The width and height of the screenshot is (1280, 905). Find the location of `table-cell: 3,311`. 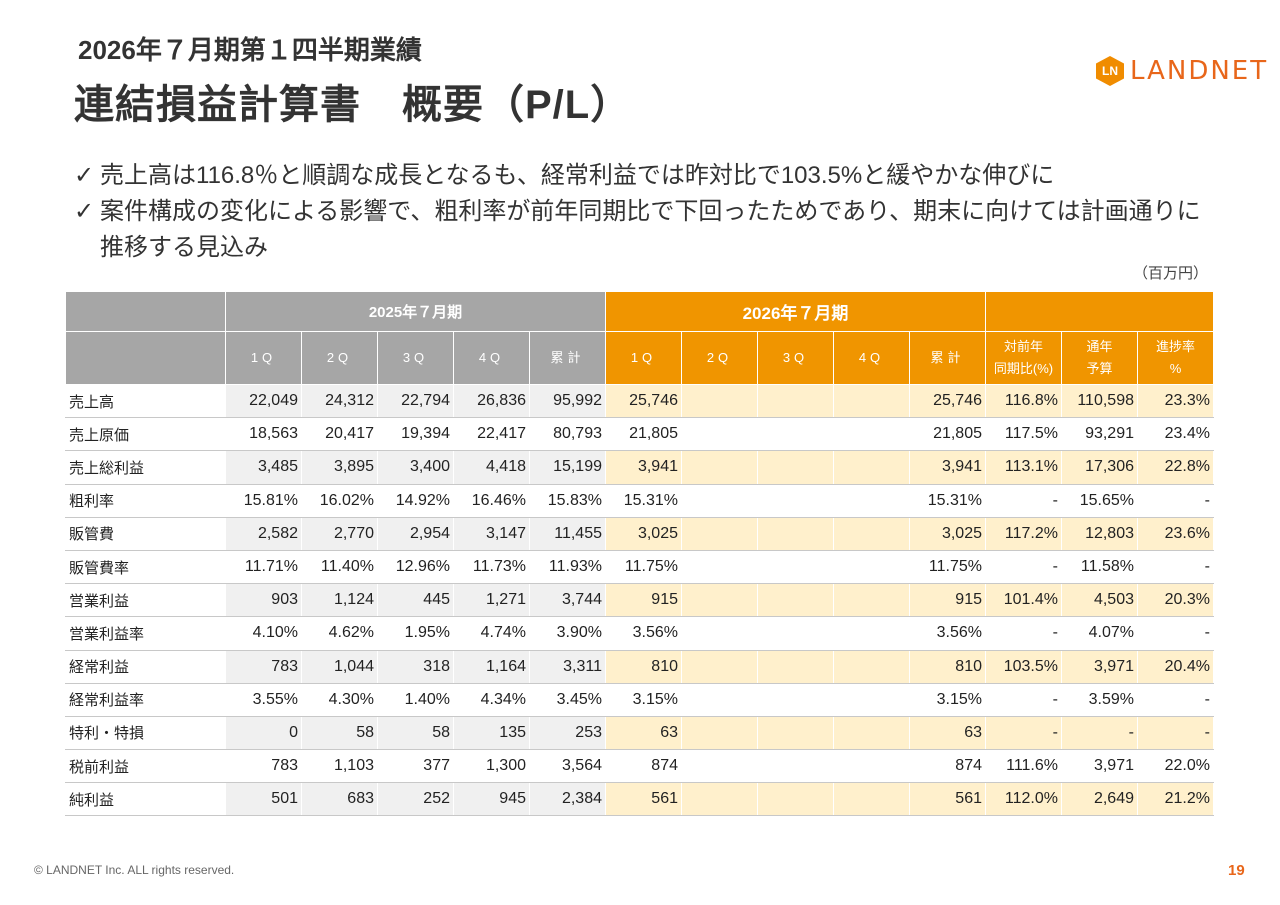

table-cell: 3,311 is located at coordinates (567, 667).